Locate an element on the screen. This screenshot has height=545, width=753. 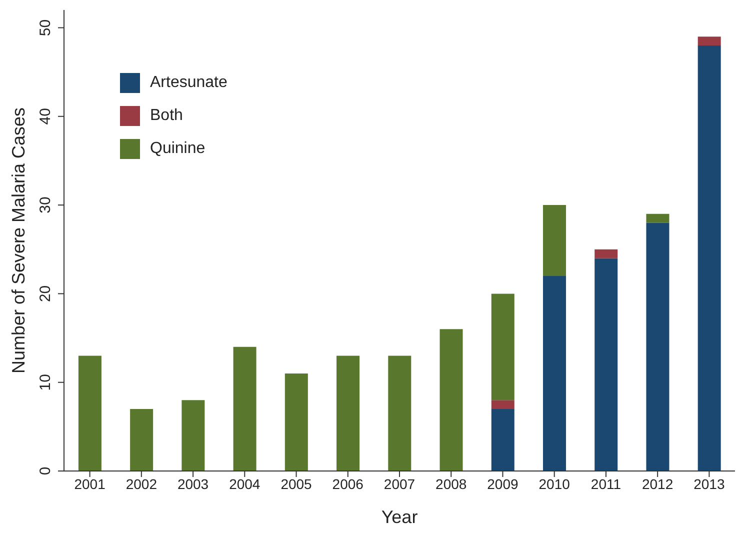
y-tick-label: 50 is located at coordinates (45, 27).